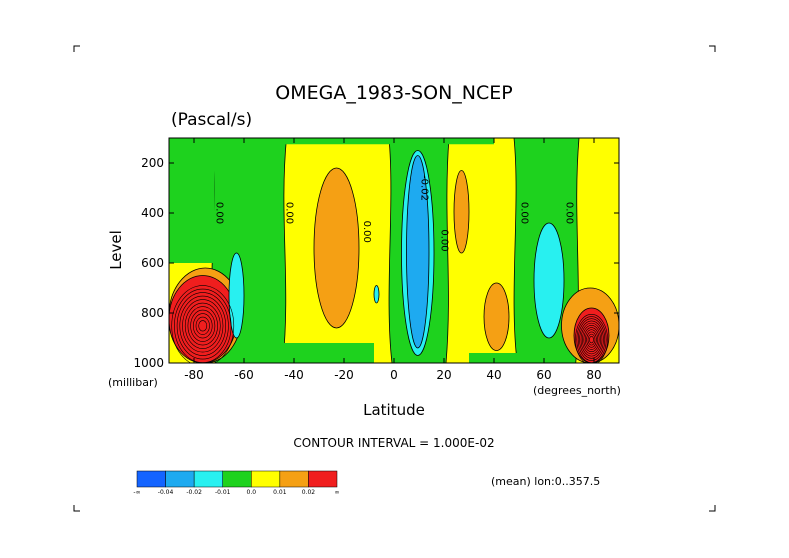  I want to click on colorbar-label: -0.01, so click(223, 492).